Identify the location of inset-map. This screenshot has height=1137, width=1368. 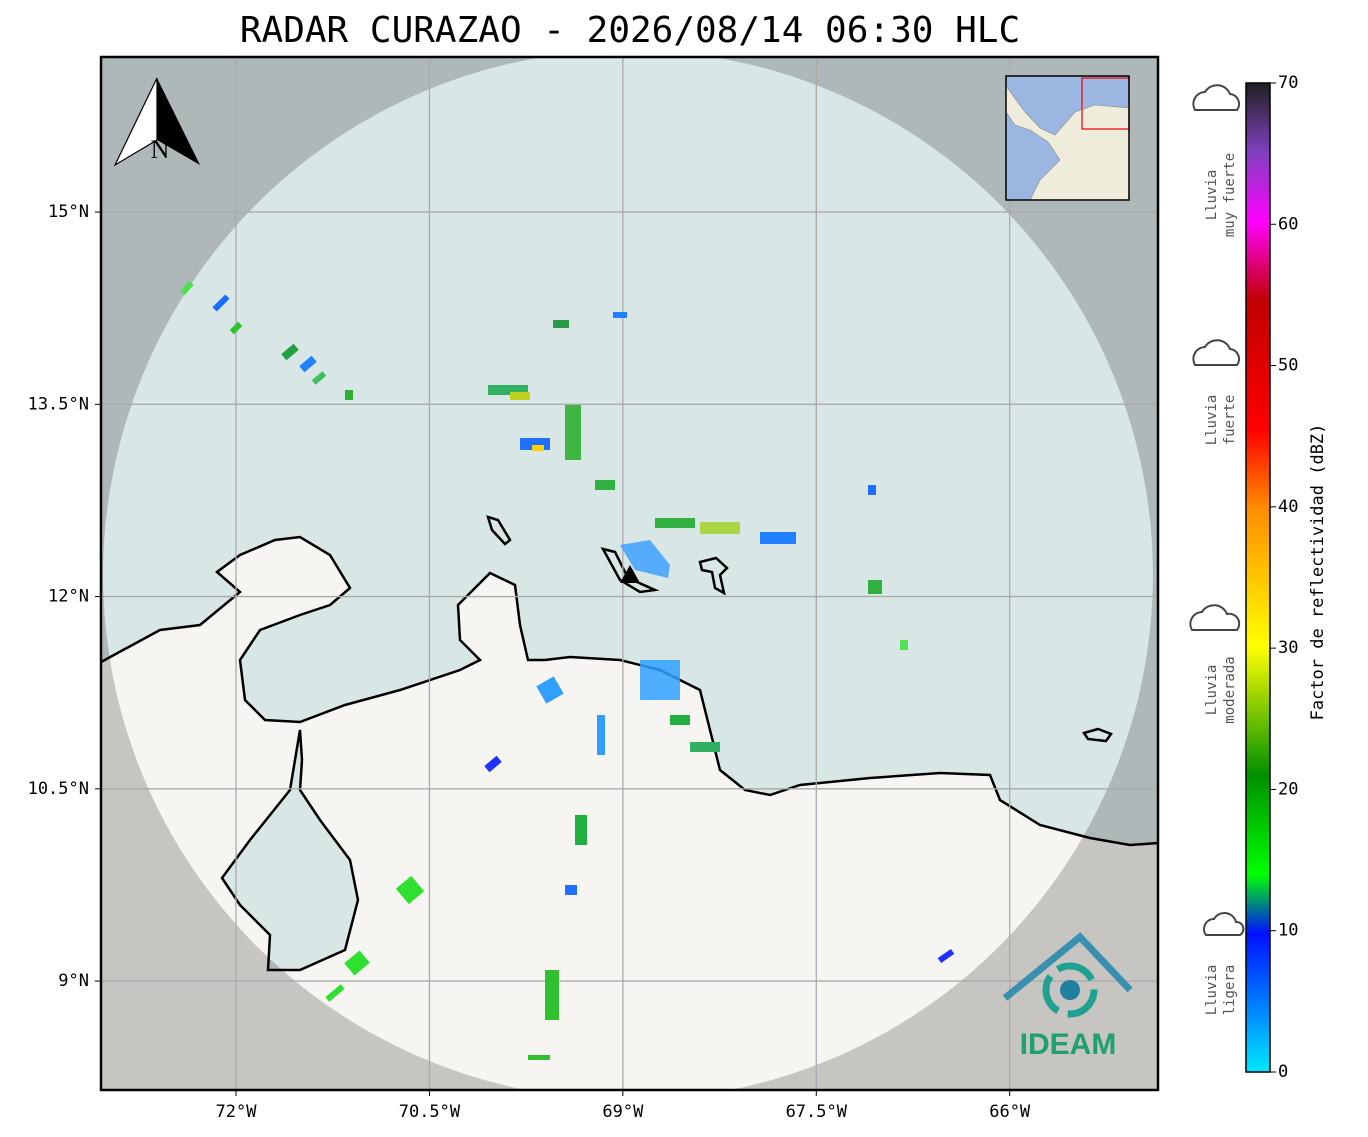
(1067, 138).